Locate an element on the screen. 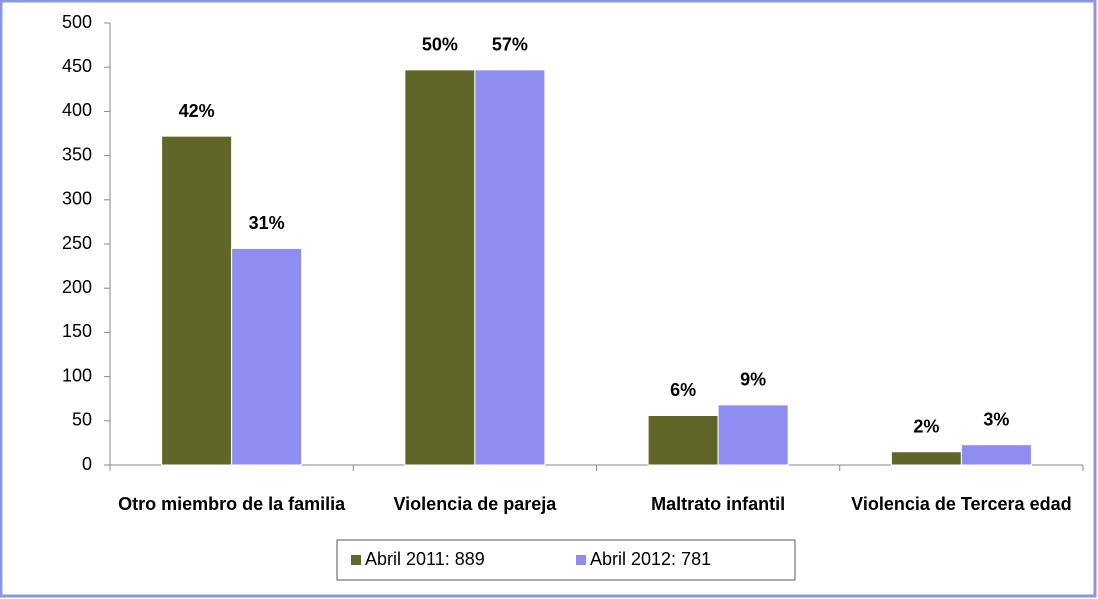 This screenshot has width=1098, height=599. legend-label: Abril 2011: 889 is located at coordinates (425, 559).